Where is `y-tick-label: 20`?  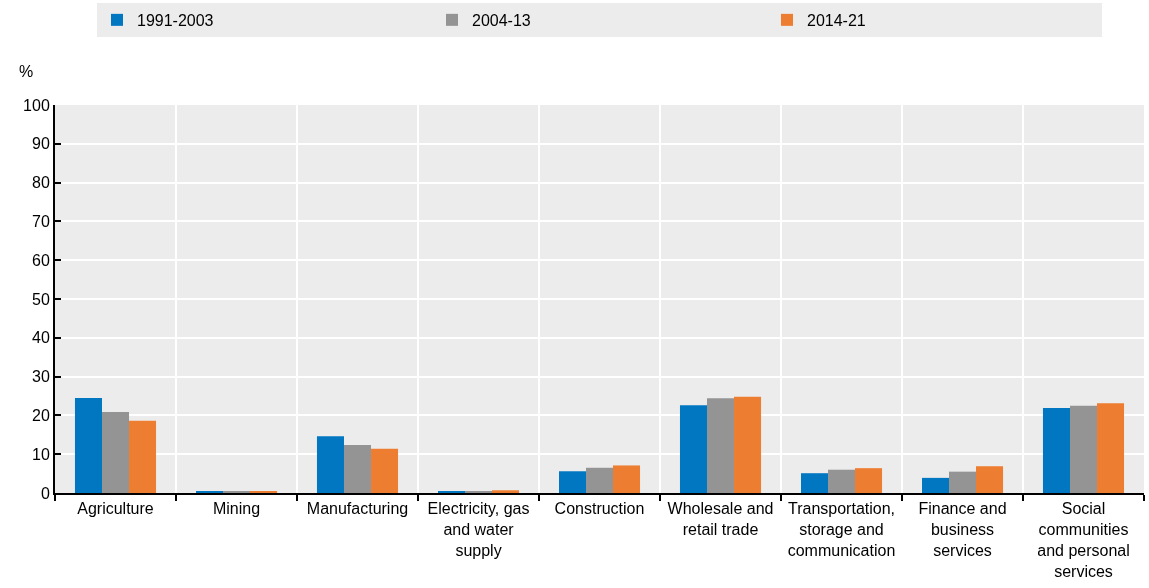 y-tick-label: 20 is located at coordinates (41, 415).